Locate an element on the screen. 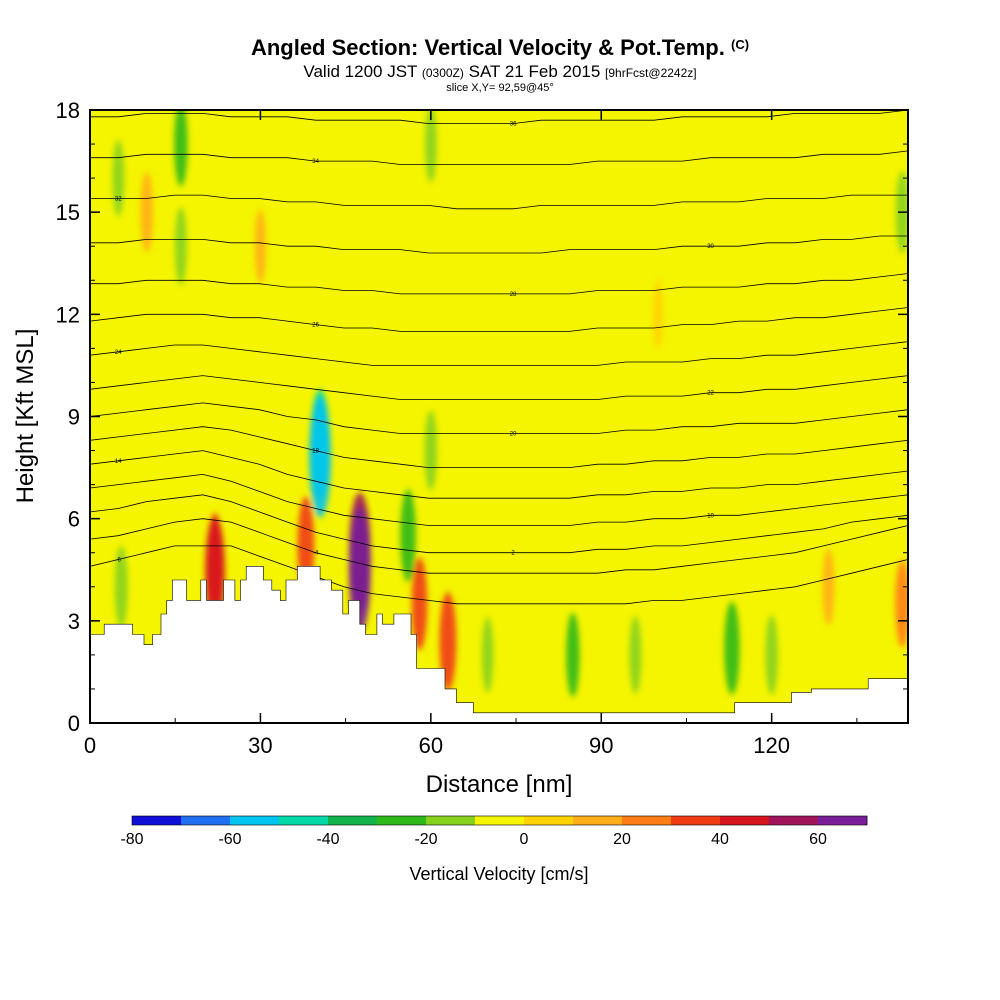 Image resolution: width=1000 pixels, height=1000 pixels. isentrope-label-12: 32 is located at coordinates (118, 200).